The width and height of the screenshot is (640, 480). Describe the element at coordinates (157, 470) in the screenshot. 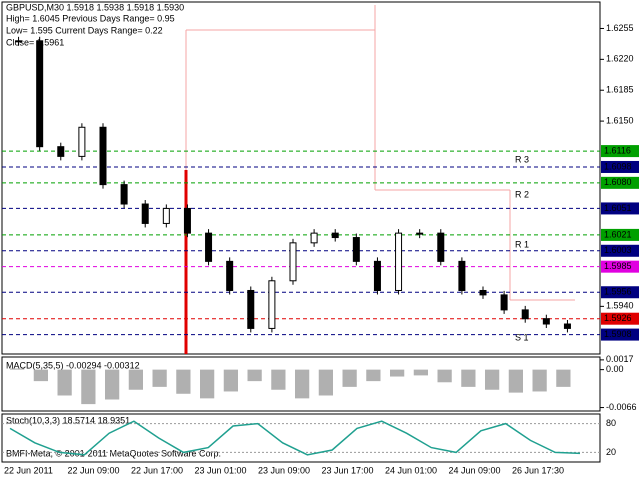

I see `time-label: 22 Jun 17:00` at that location.